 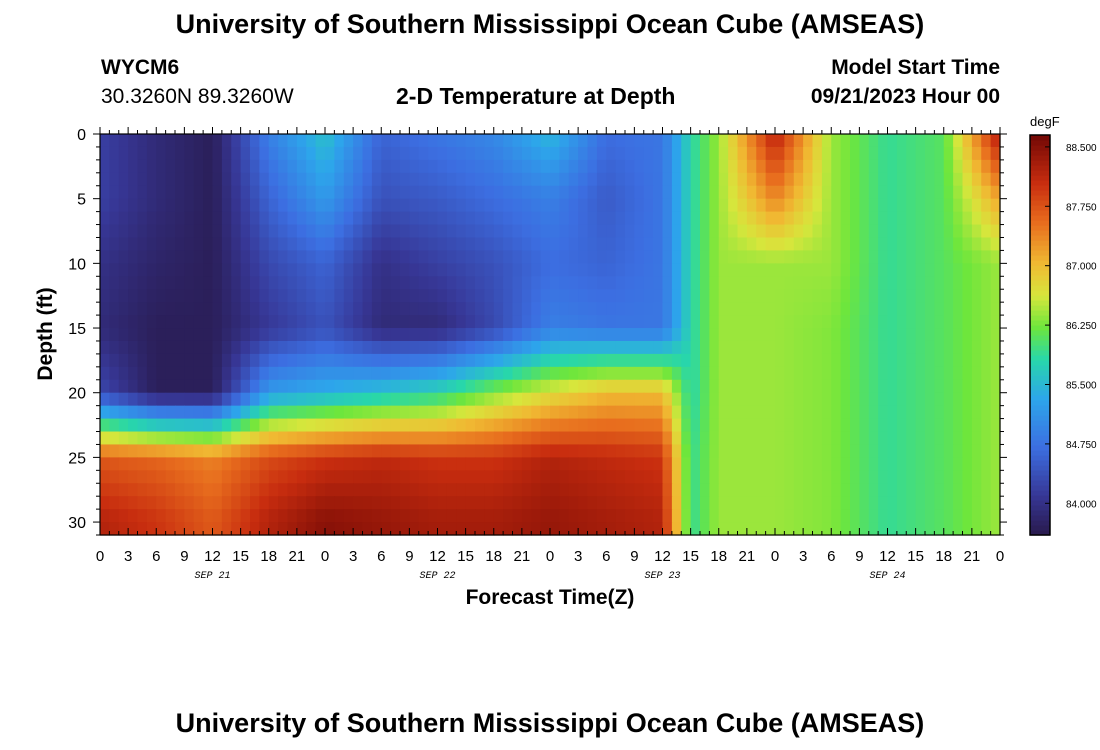 I want to click on x-tick-label: 3, so click(x=128, y=556).